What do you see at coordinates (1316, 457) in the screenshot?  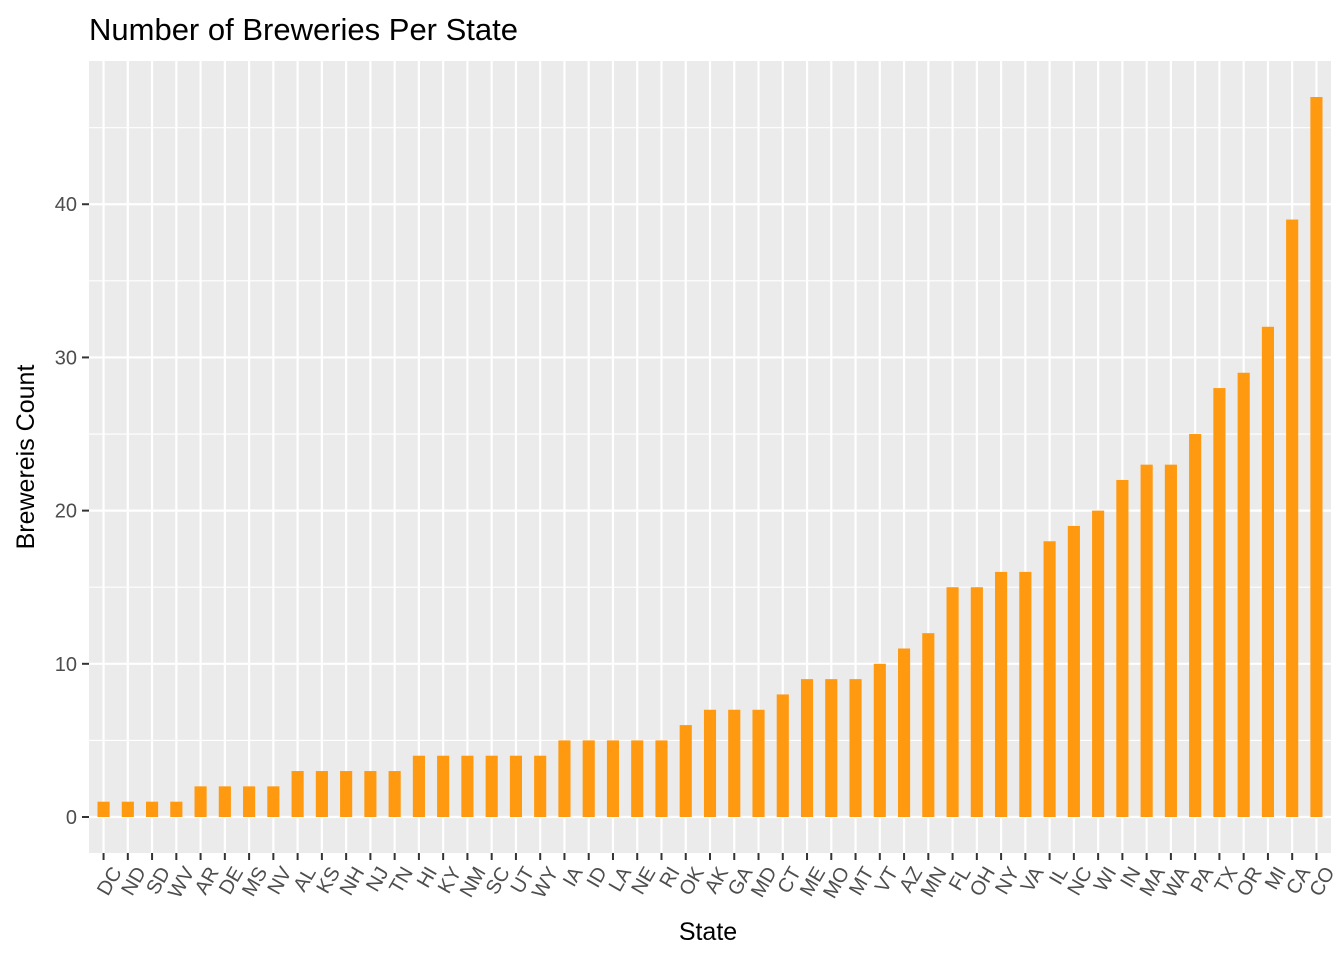 I see `bar-co` at bounding box center [1316, 457].